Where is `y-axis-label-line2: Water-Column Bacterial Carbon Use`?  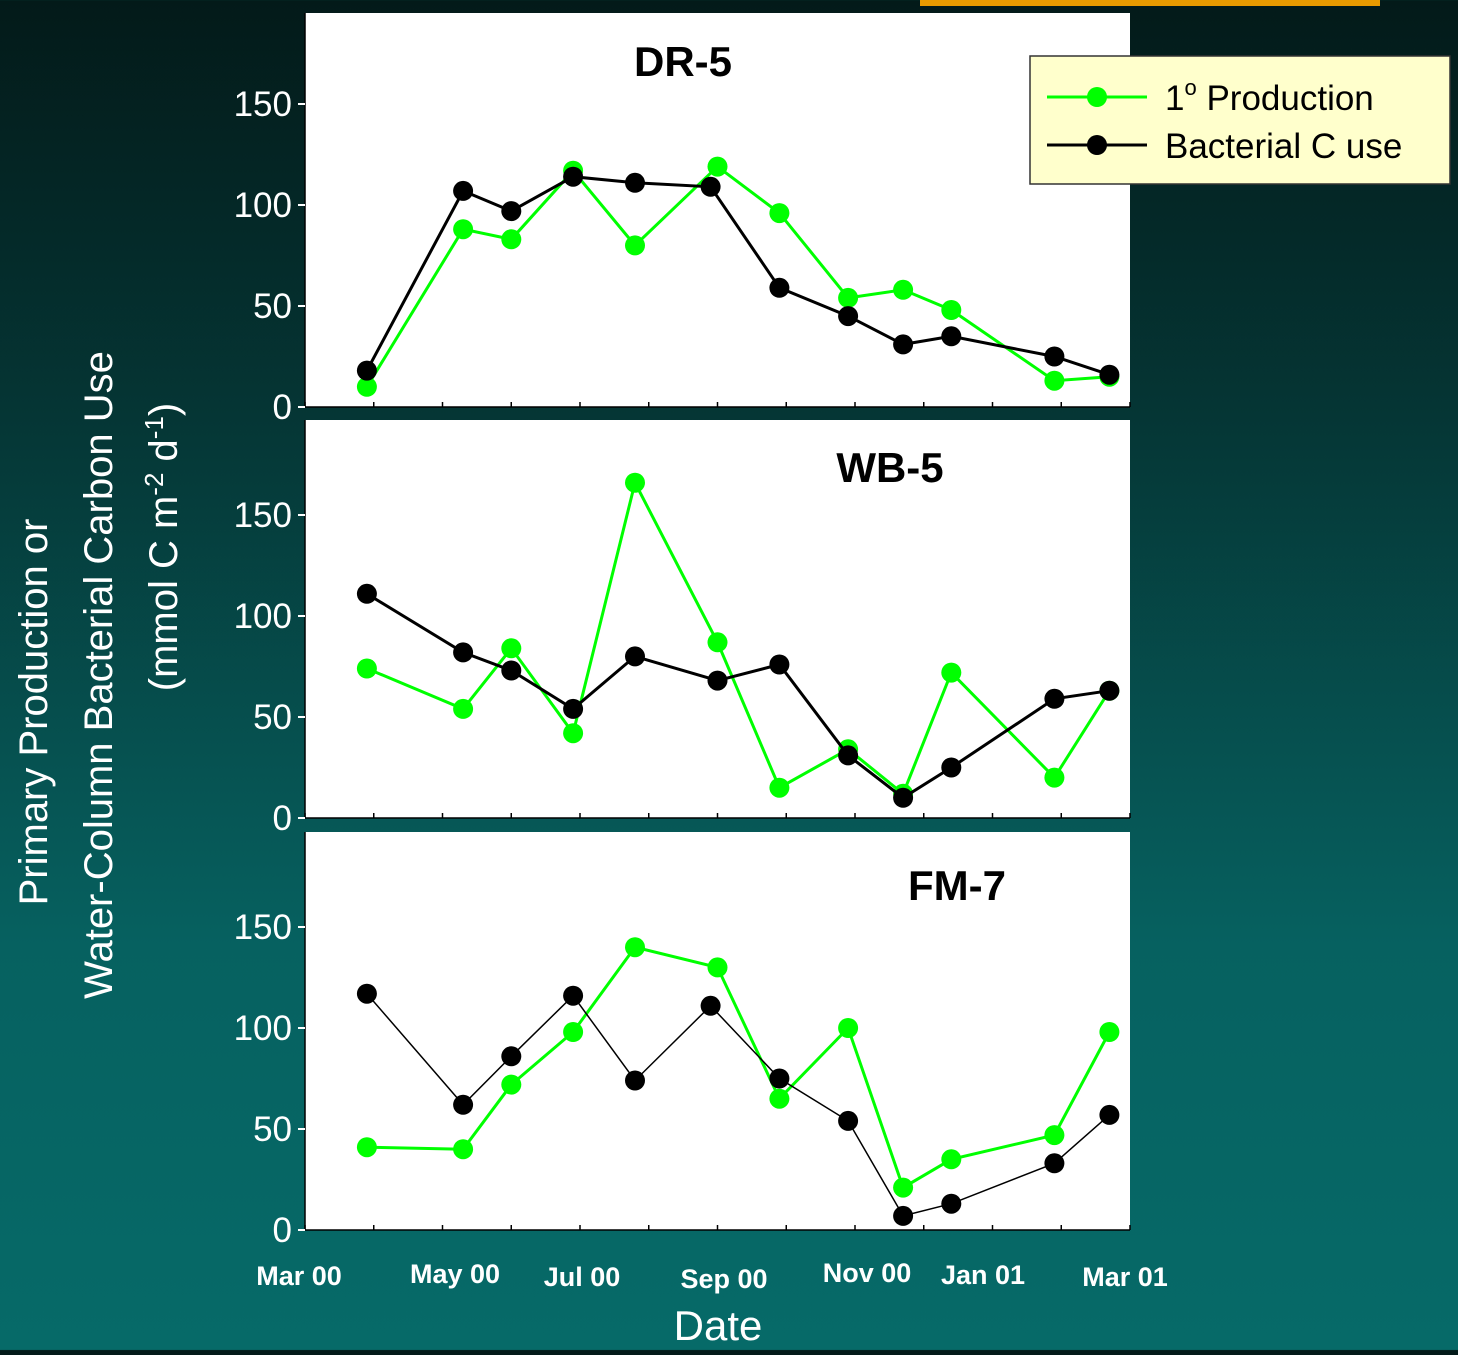
y-axis-label-line2: Water-Column Bacterial Carbon Use is located at coordinates (99, 675).